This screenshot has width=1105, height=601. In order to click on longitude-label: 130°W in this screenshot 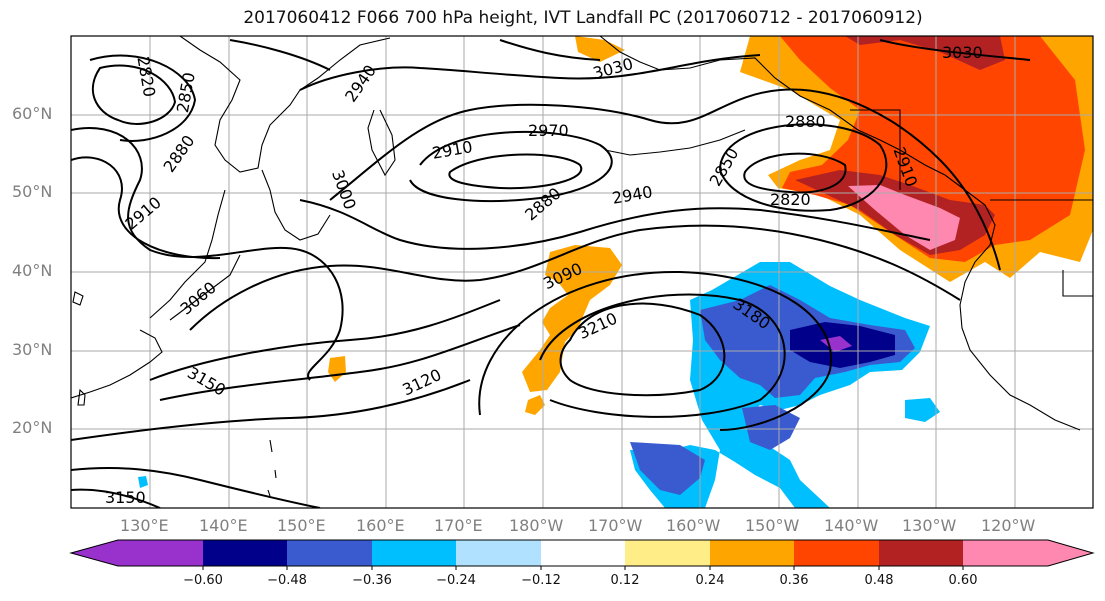, I will do `click(929, 525)`.